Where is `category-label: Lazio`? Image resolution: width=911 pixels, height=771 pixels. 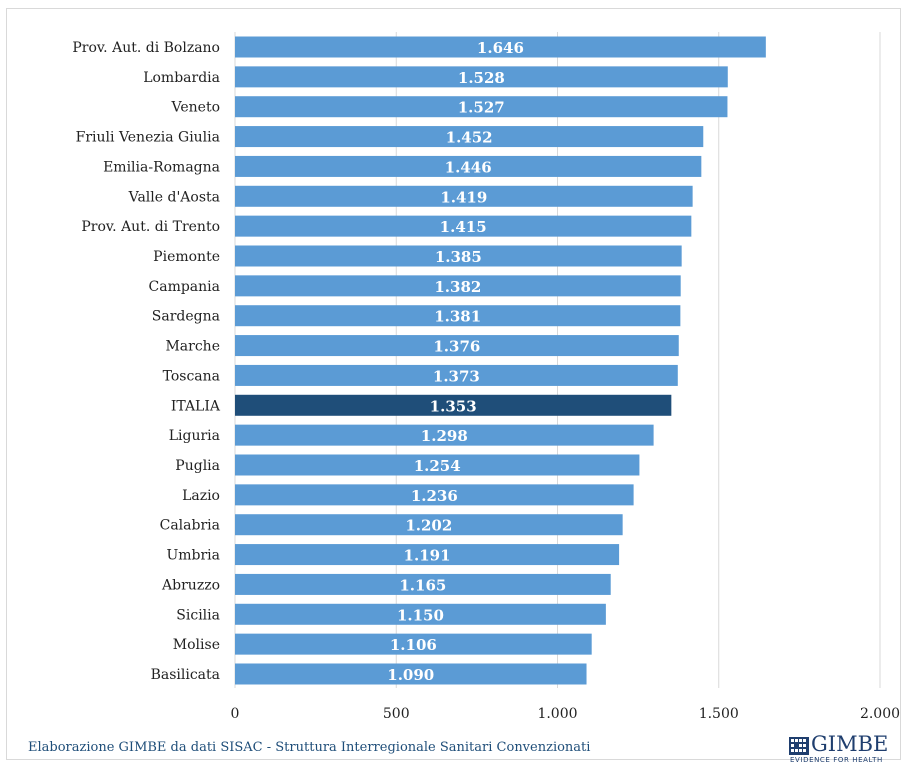 category-label: Lazio is located at coordinates (201, 496).